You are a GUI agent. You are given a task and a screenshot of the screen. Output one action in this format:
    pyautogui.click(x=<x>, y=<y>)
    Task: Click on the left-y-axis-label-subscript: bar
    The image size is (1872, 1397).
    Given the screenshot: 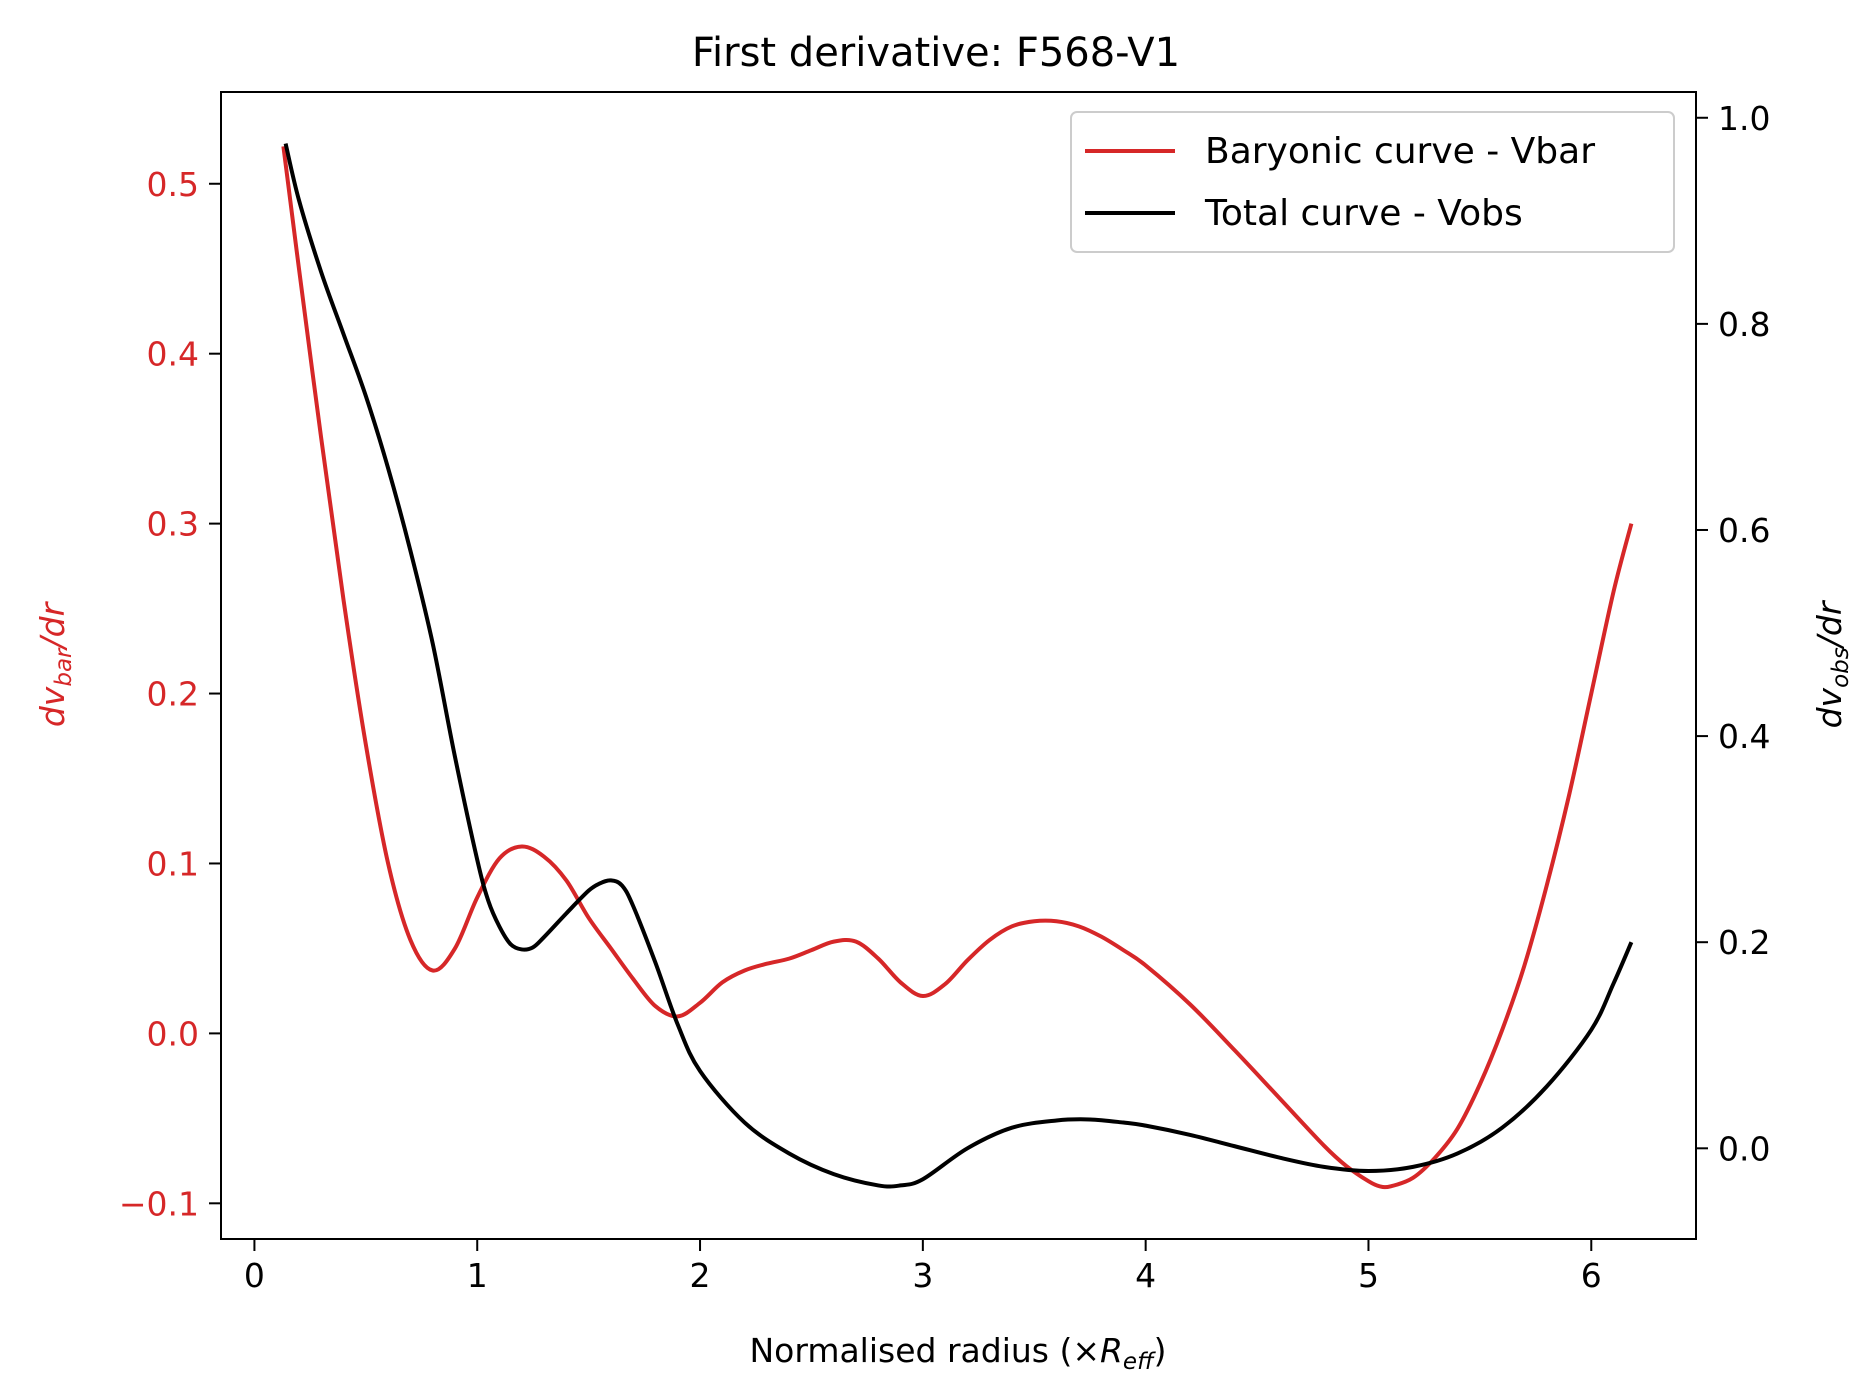 What is the action you would take?
    pyautogui.click(x=64, y=667)
    